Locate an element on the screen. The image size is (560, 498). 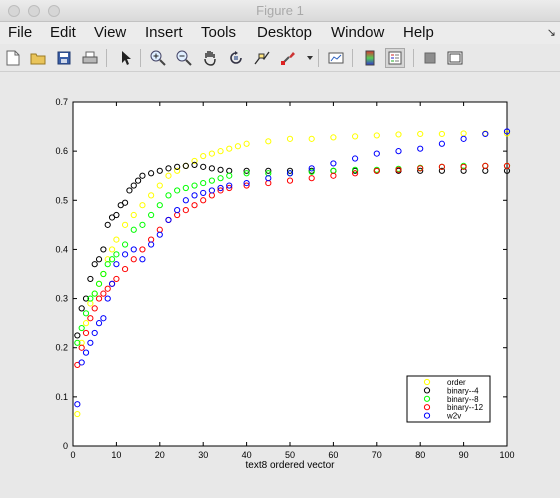
zoom-window-button is located at coordinates (54, 11).